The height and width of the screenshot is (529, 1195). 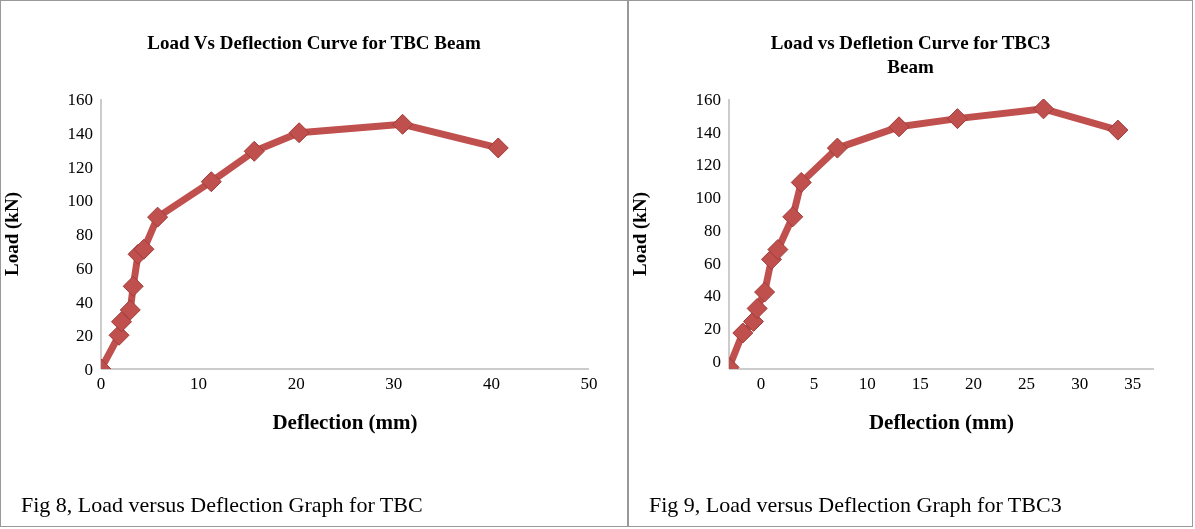 What do you see at coordinates (1133, 384) in the screenshot?
I see `x-tick-label: 35` at bounding box center [1133, 384].